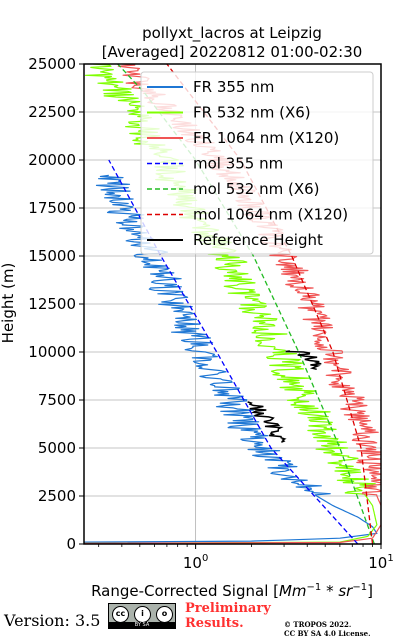 This screenshot has width=400, height=640. I want to click on x-axis-label: Range-Corrected Signal [Mm−1 * sr−1], so click(232, 591).